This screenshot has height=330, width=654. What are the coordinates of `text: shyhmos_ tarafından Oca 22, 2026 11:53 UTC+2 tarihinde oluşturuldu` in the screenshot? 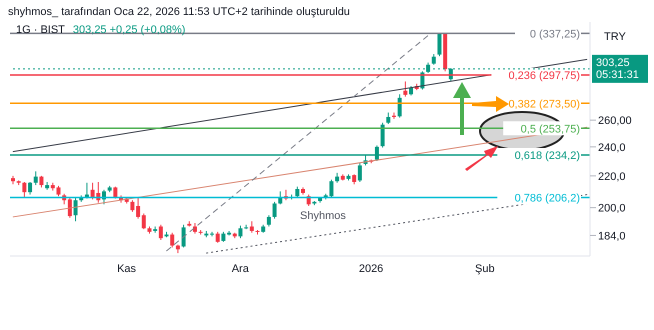 It's located at (179, 12).